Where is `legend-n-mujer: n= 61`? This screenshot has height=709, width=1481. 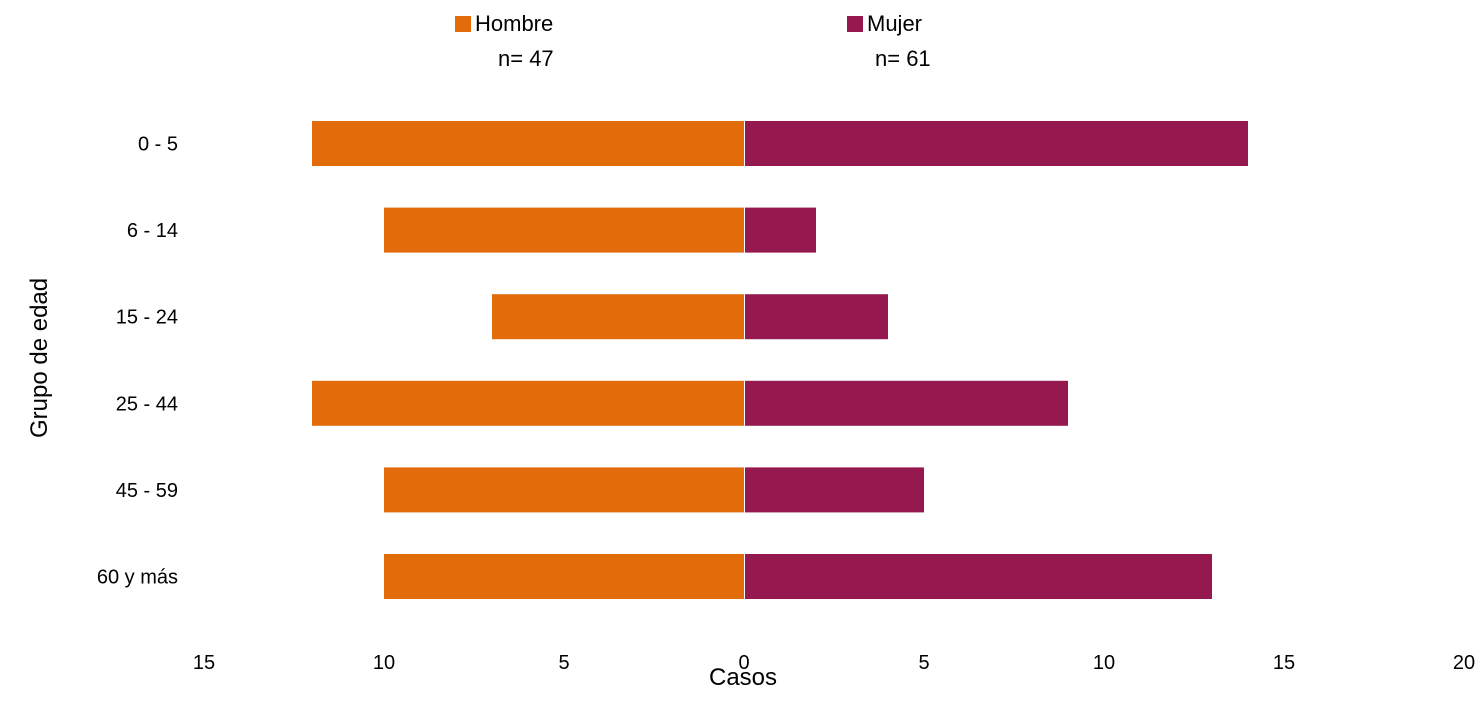 legend-n-mujer: n= 61 is located at coordinates (903, 59).